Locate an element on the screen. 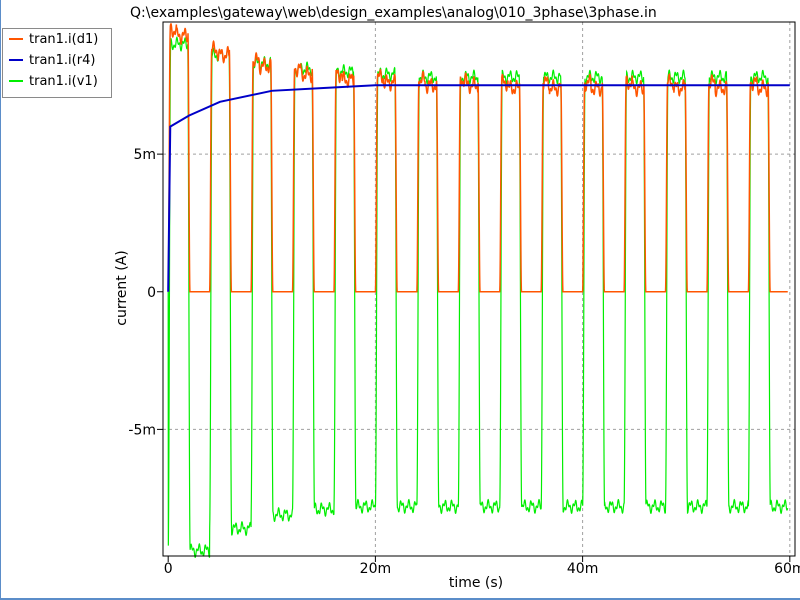 The height and width of the screenshot is (600, 800). legend-swatch-v1 is located at coordinates (16, 81).